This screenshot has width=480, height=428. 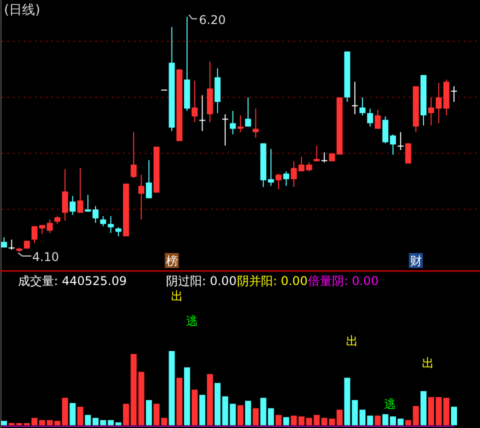 What do you see at coordinates (272, 281) in the screenshot?
I see `text: 阴并阳: 0.00` at bounding box center [272, 281].